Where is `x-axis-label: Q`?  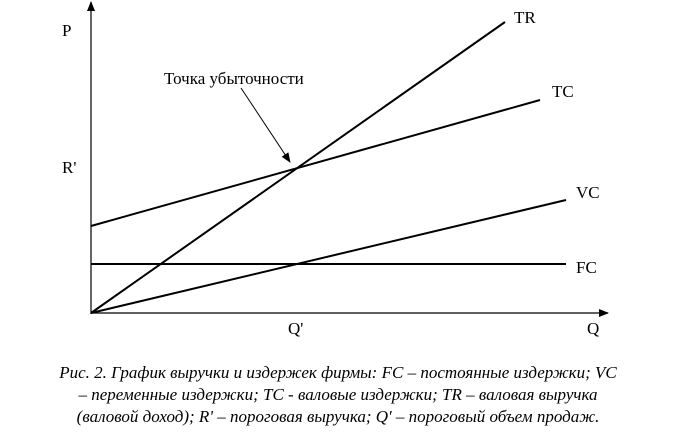 x-axis-label: Q is located at coordinates (593, 328).